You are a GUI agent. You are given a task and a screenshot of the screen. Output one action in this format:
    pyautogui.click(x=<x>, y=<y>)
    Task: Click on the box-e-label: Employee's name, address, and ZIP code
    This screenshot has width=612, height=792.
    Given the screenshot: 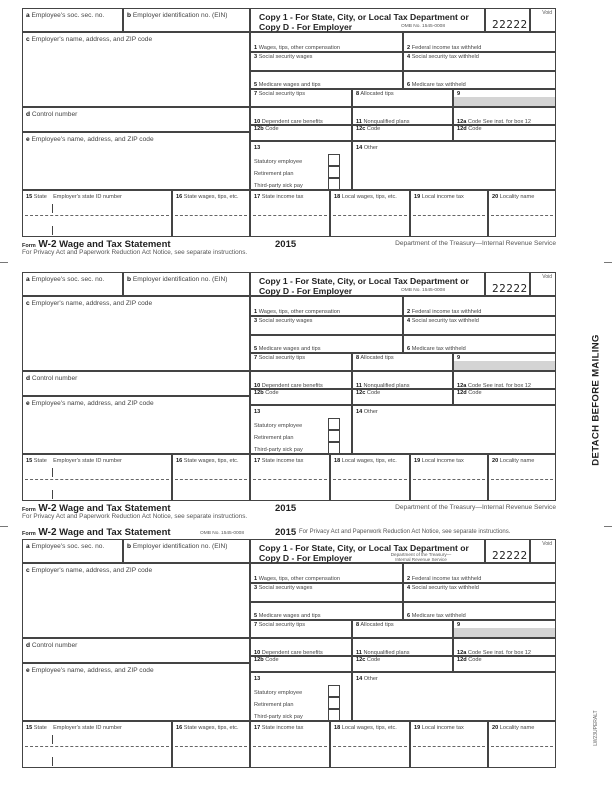 What is the action you would take?
    pyautogui.click(x=92, y=403)
    